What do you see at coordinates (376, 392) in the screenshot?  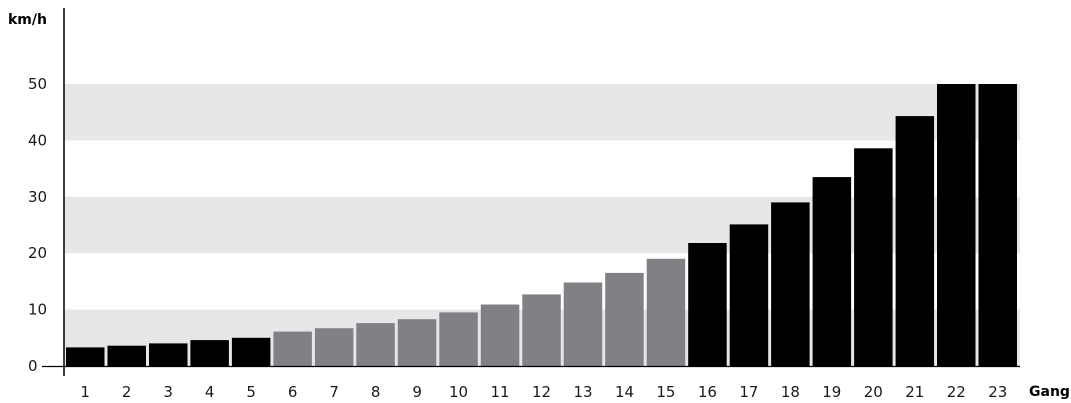 I see `x-tick-label: 8` at bounding box center [376, 392].